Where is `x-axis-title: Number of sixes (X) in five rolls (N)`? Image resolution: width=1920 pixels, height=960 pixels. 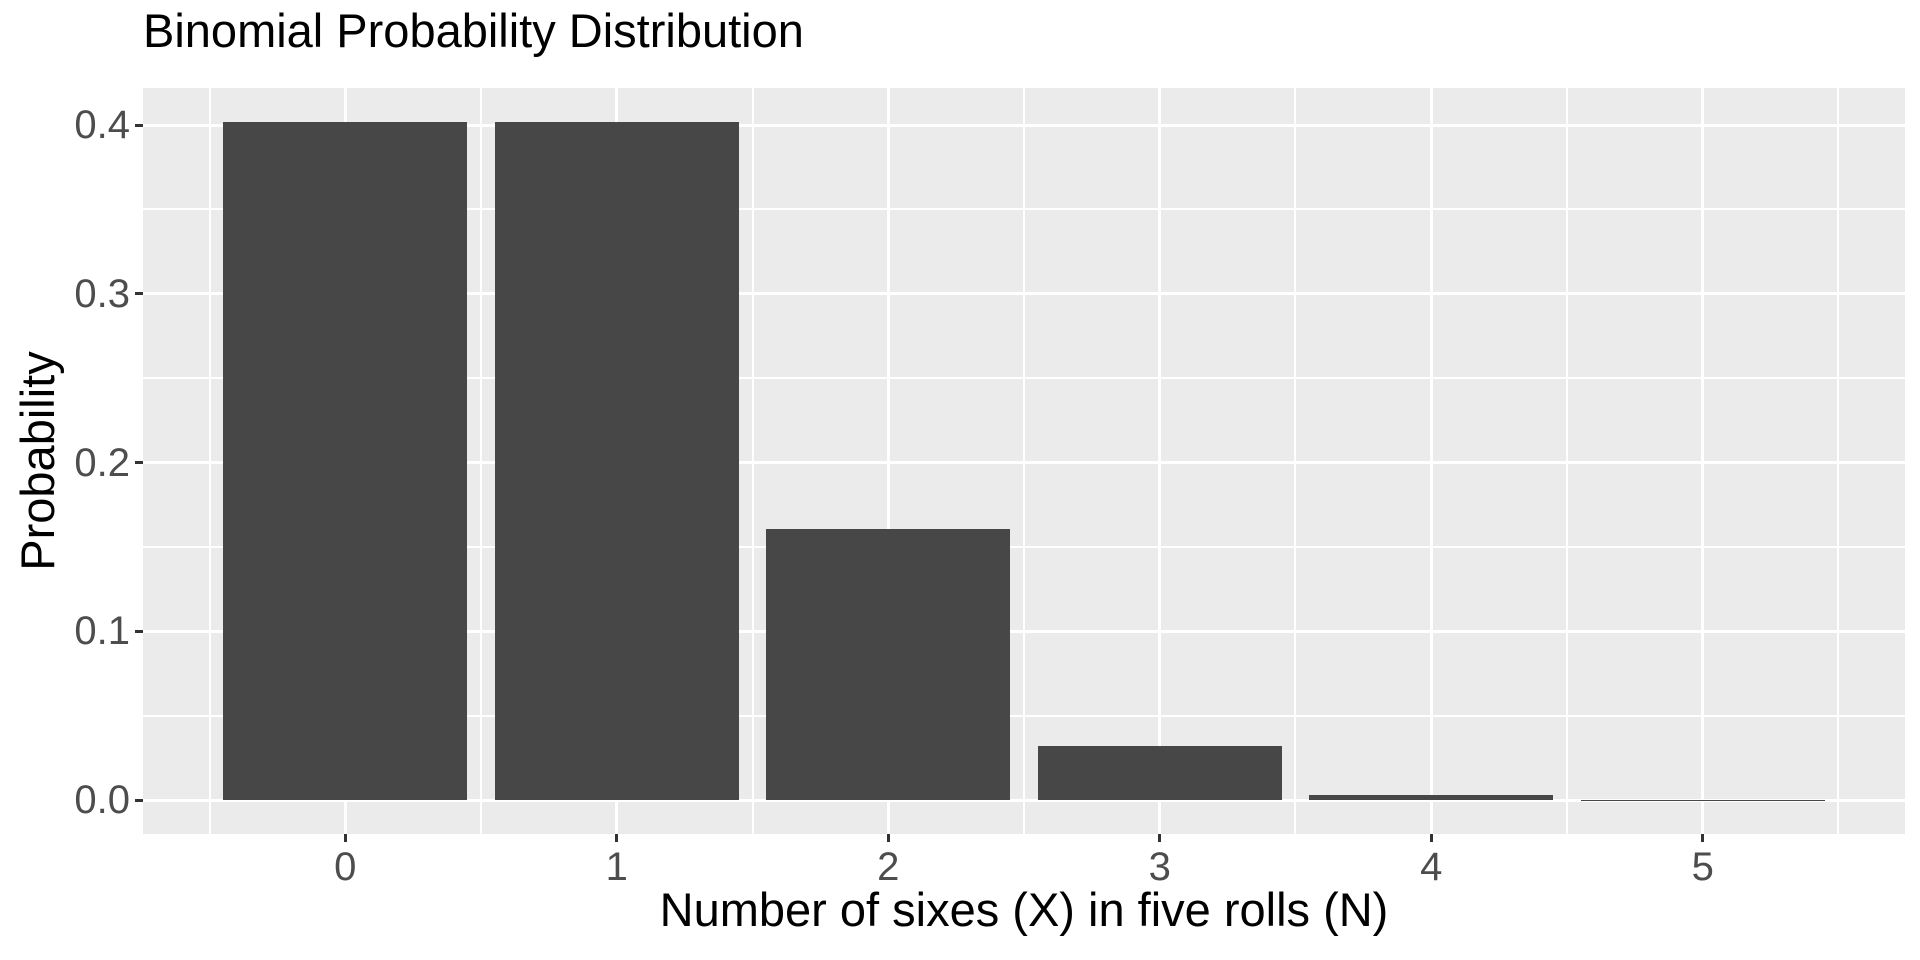
x-axis-title: Number of sixes (X) in five rolls (N) is located at coordinates (1024, 909).